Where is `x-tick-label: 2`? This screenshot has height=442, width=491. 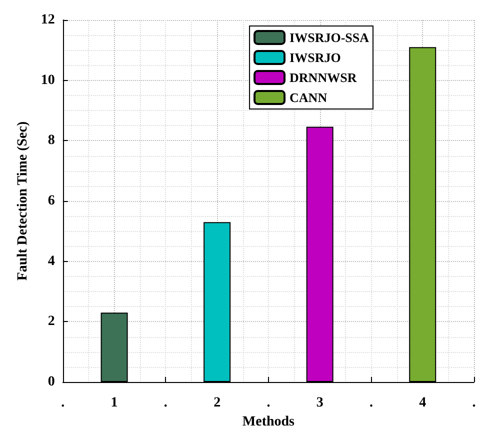 x-tick-label: 2 is located at coordinates (217, 403).